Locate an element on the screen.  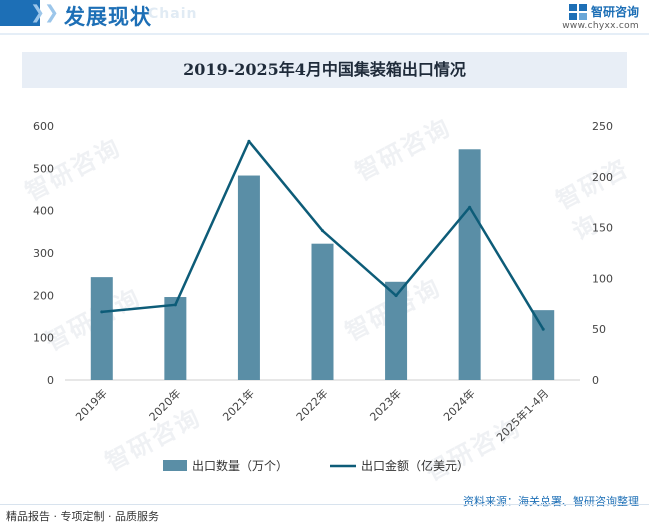
y-left-tick-label: 400 is located at coordinates (43, 211).